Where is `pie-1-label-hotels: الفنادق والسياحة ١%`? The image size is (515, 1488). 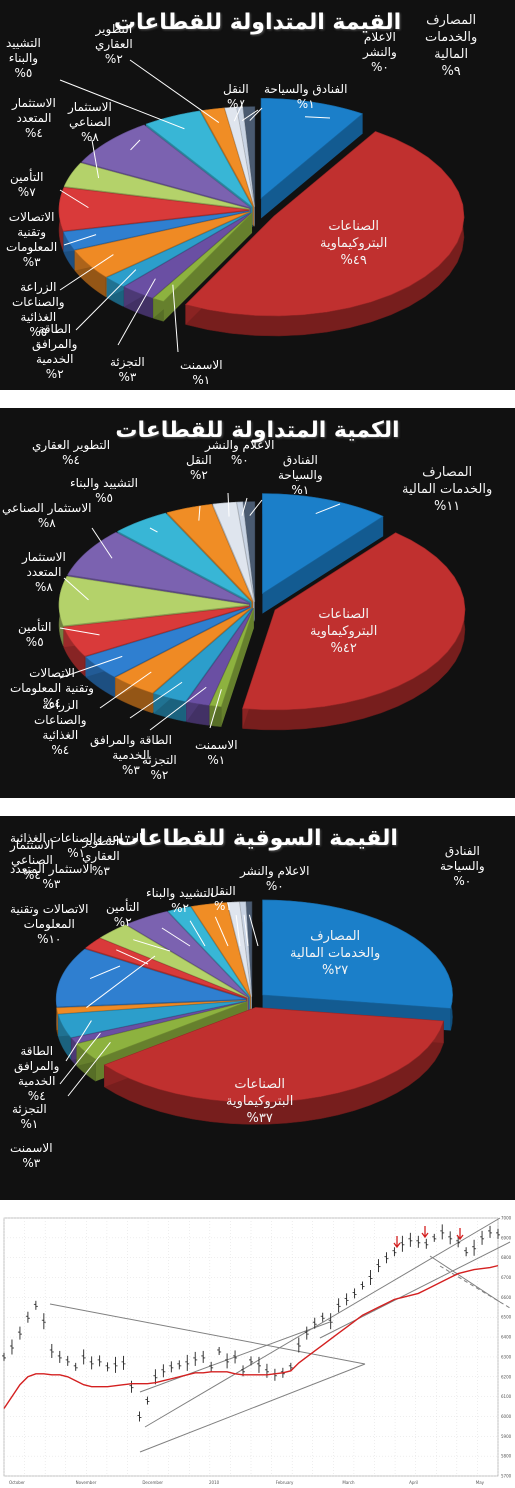
pie-1-label-hotels: الفنادق والسياحة ١% is located at coordinates (306, 96).